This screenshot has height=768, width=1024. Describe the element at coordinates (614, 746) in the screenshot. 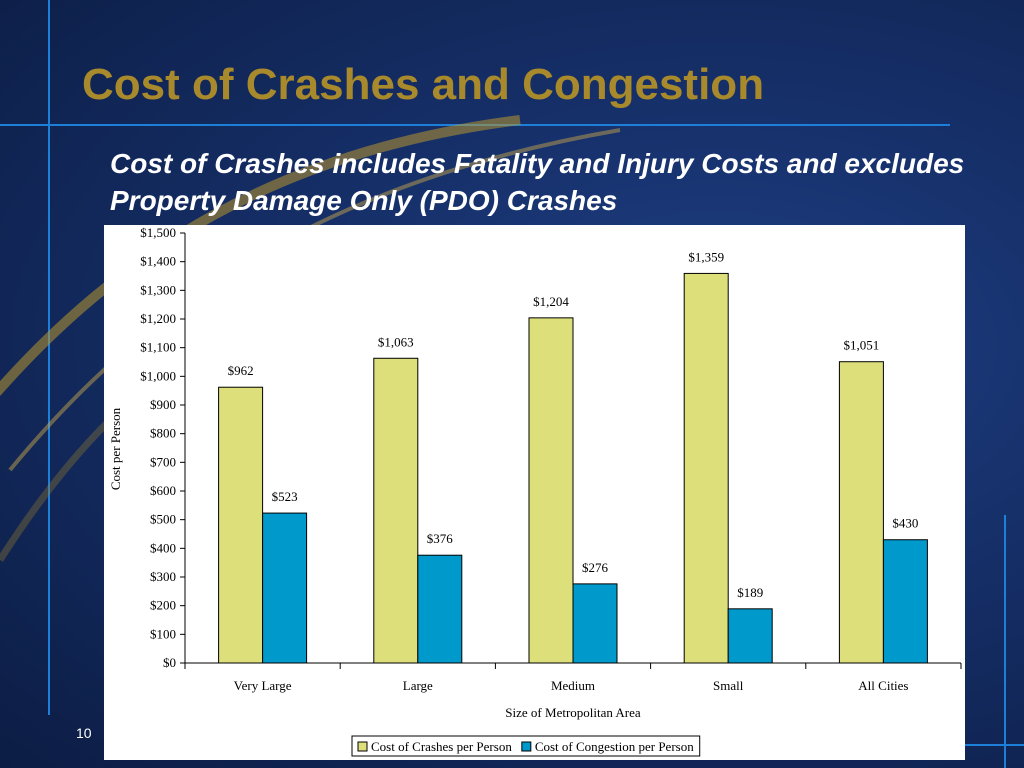

I see `legend-label: Cost of Congestion per Person` at that location.